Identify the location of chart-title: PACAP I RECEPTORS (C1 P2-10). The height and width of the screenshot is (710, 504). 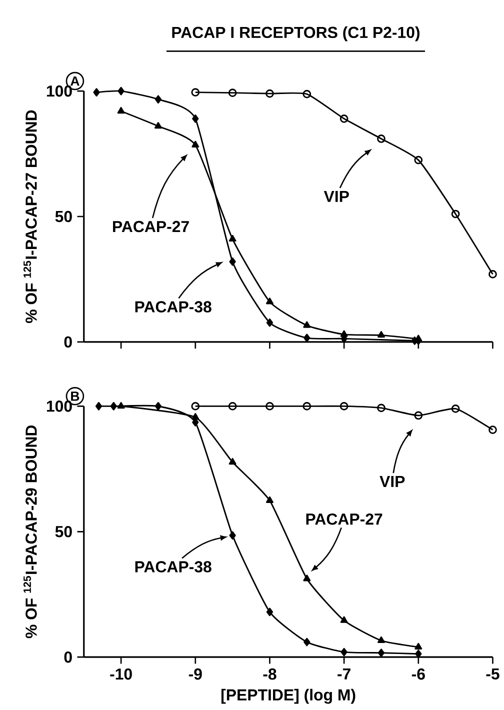
(296, 34).